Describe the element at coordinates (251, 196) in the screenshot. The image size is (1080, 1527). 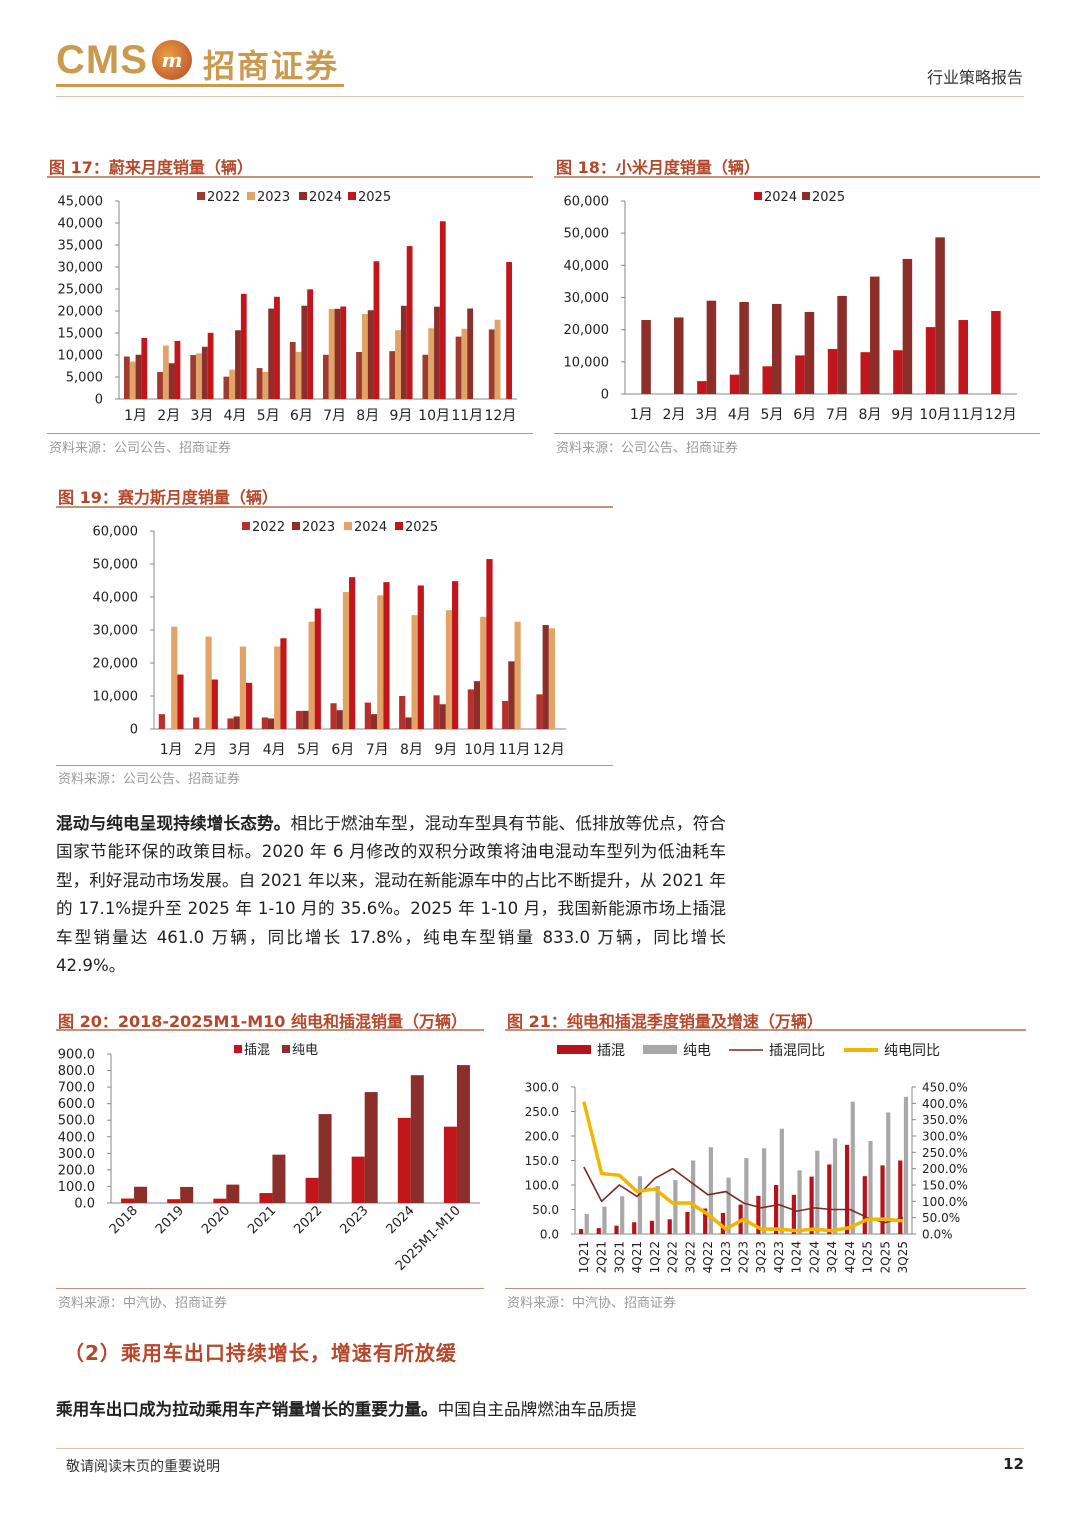
I see `legend-swatch-2023` at that location.